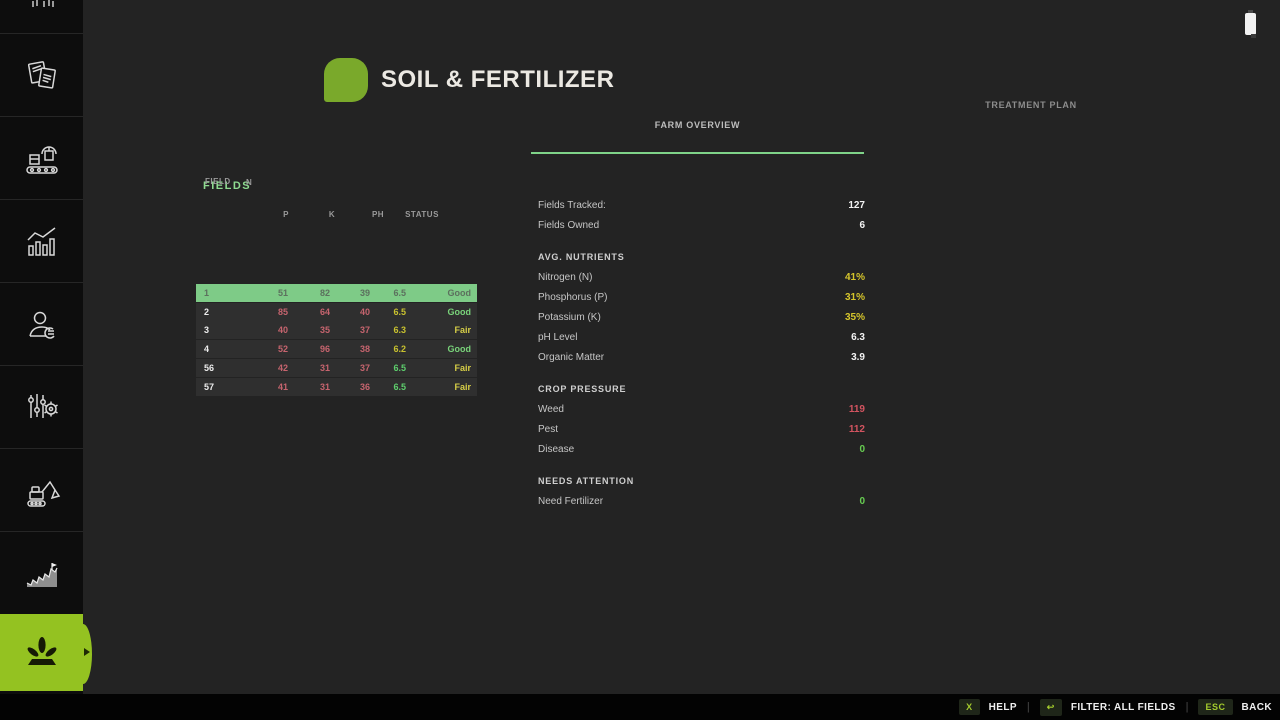 The image size is (1280, 720). Describe the element at coordinates (1123, 707) in the screenshot. I see `hint-label: FILTER: ALL FIELDS` at that location.